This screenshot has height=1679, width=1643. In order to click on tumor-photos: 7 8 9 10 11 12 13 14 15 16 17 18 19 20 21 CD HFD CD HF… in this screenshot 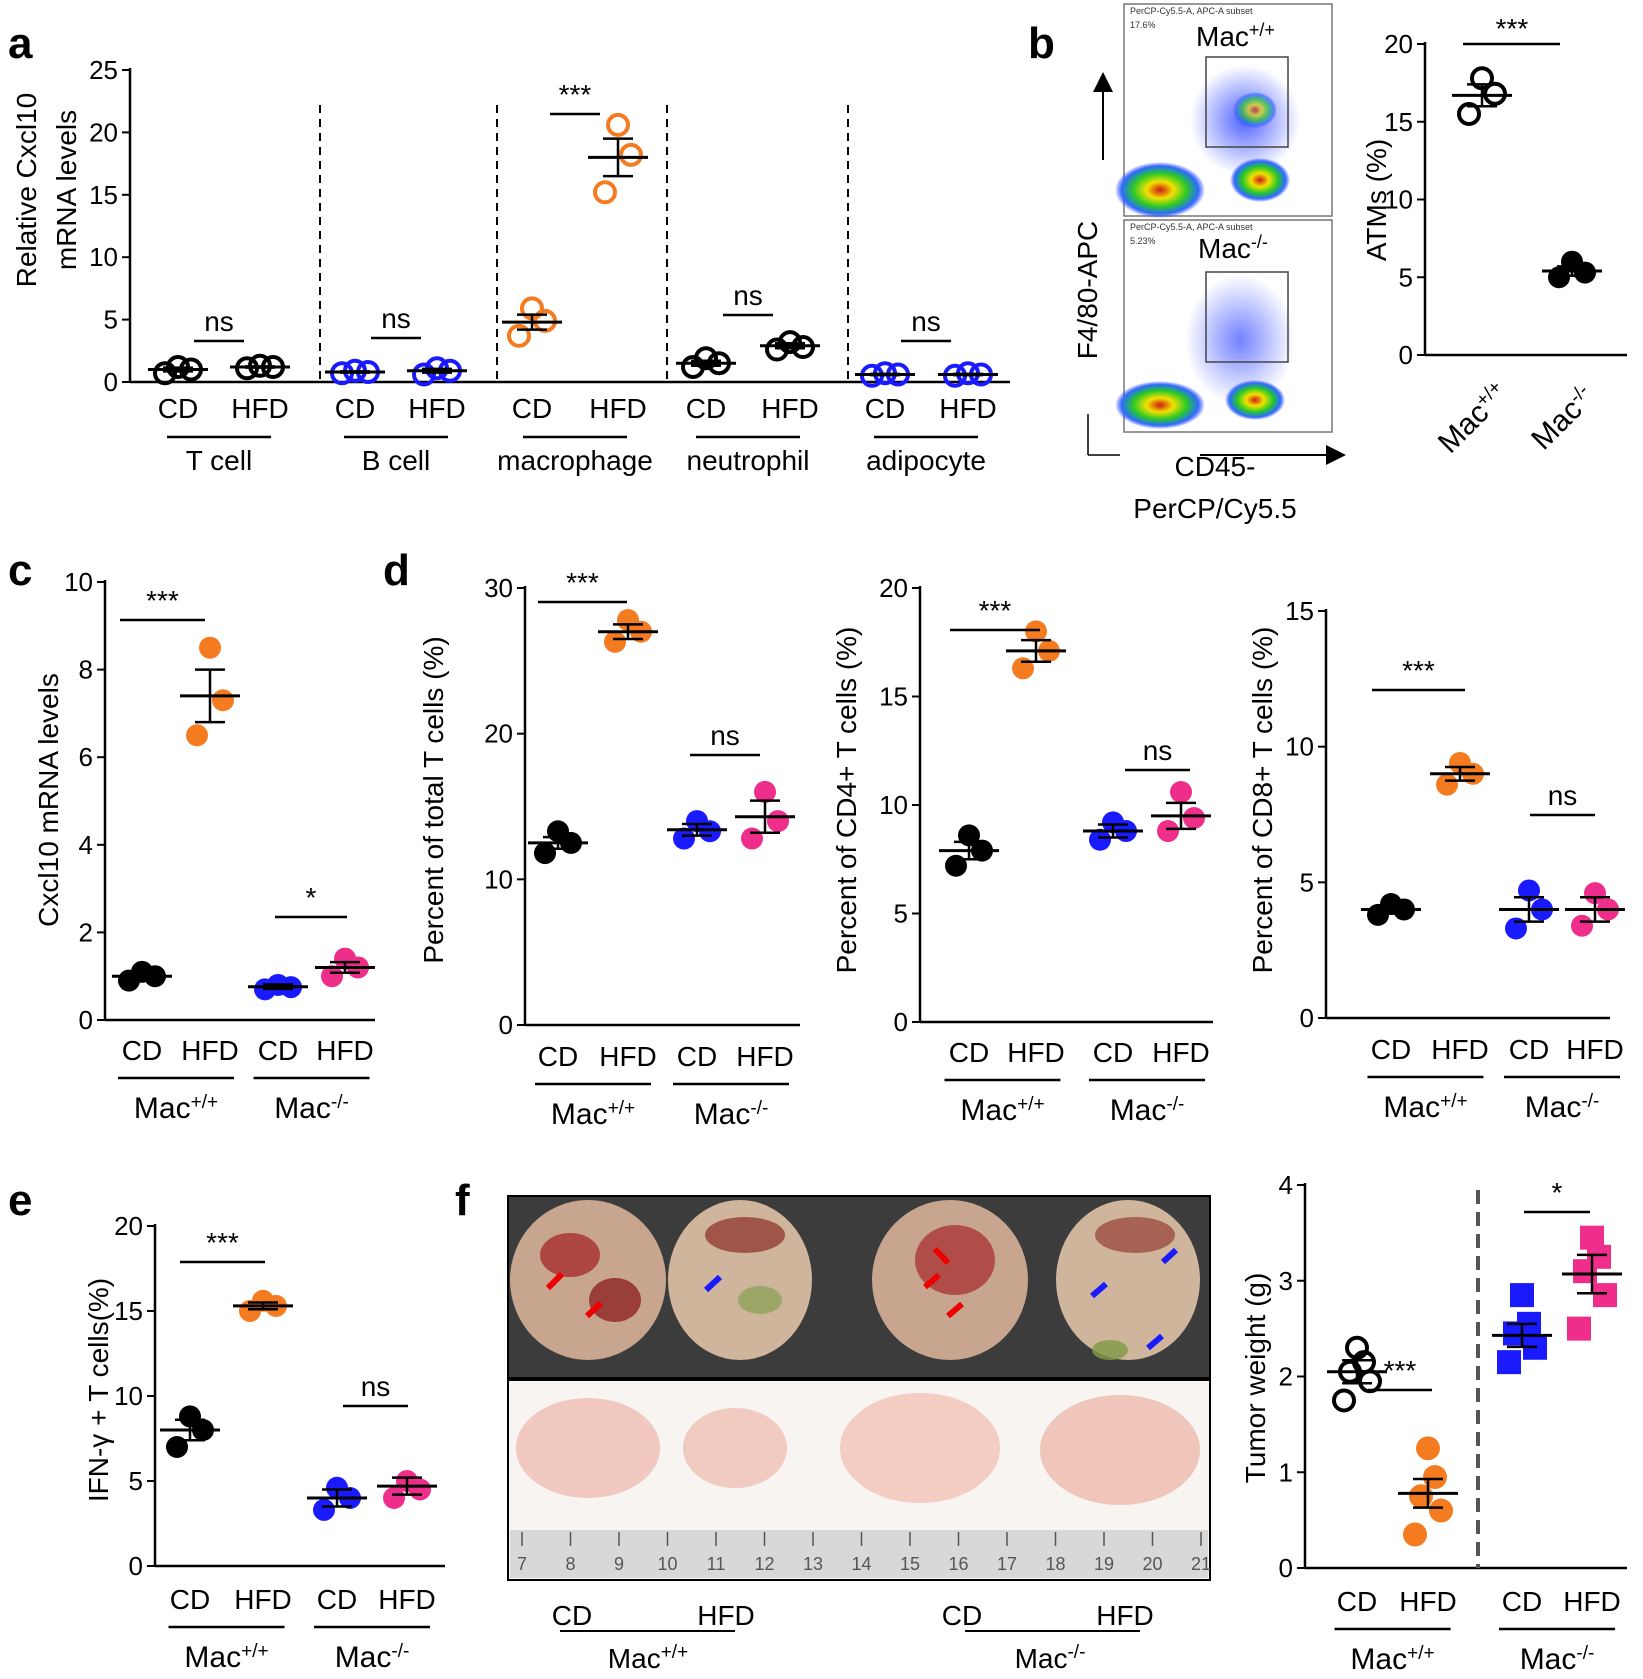, I will do `click(859, 1434)`.